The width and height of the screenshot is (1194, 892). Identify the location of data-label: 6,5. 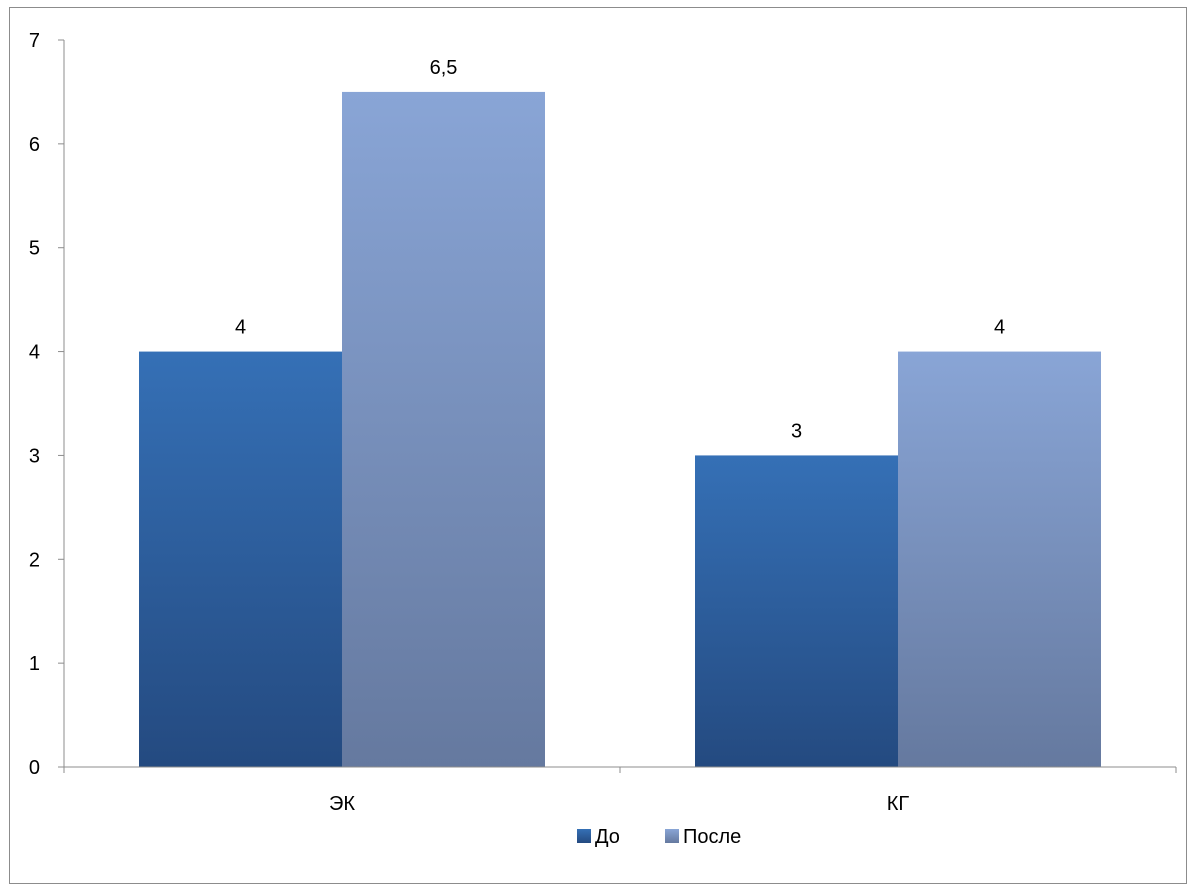
(444, 68).